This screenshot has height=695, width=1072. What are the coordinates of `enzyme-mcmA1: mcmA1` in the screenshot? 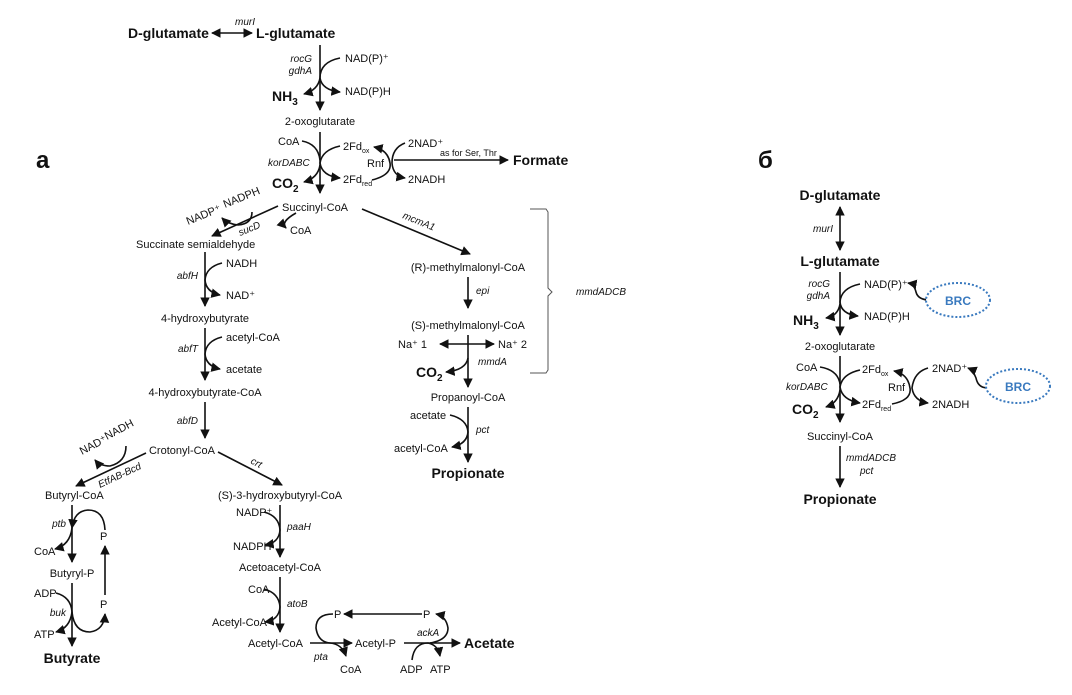 It's located at (419, 222).